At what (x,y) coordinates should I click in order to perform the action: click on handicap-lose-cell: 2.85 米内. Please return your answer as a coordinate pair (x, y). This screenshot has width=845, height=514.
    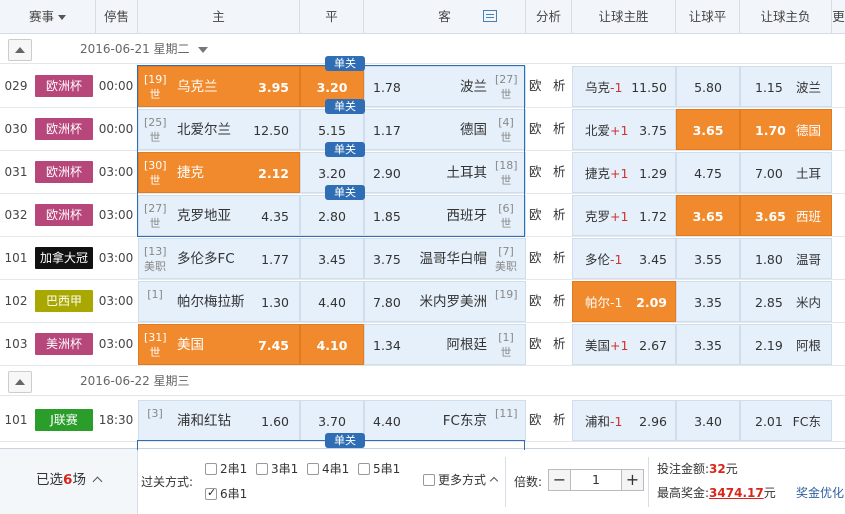
    Looking at the image, I should click on (786, 301).